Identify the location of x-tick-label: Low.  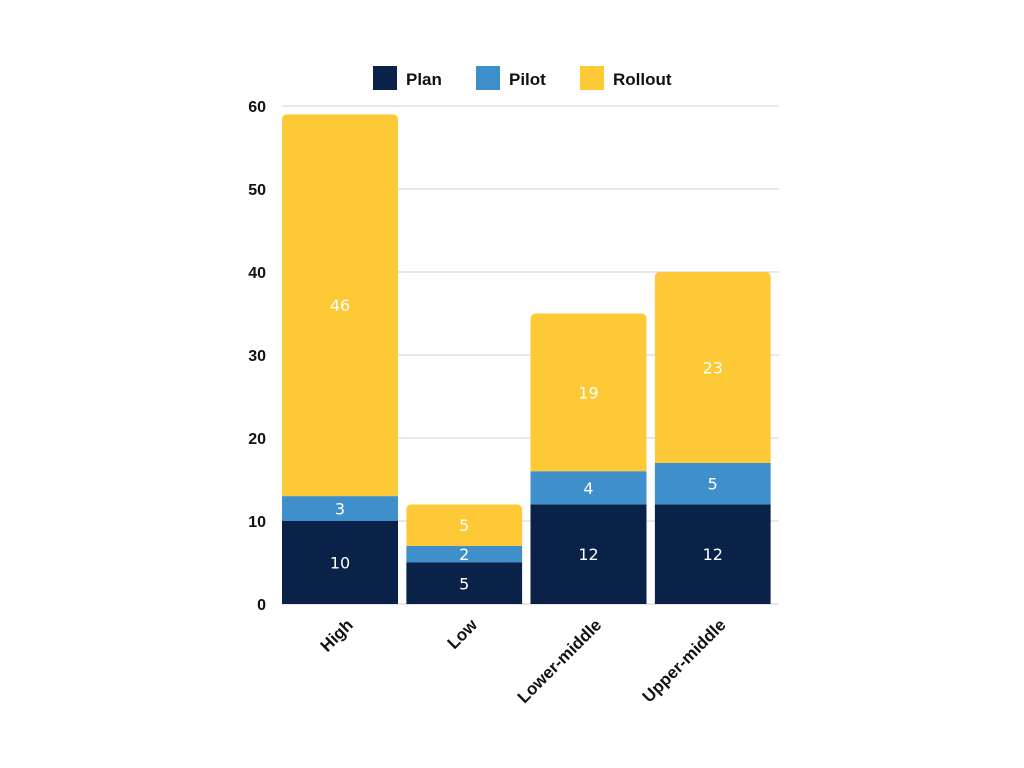
(463, 634).